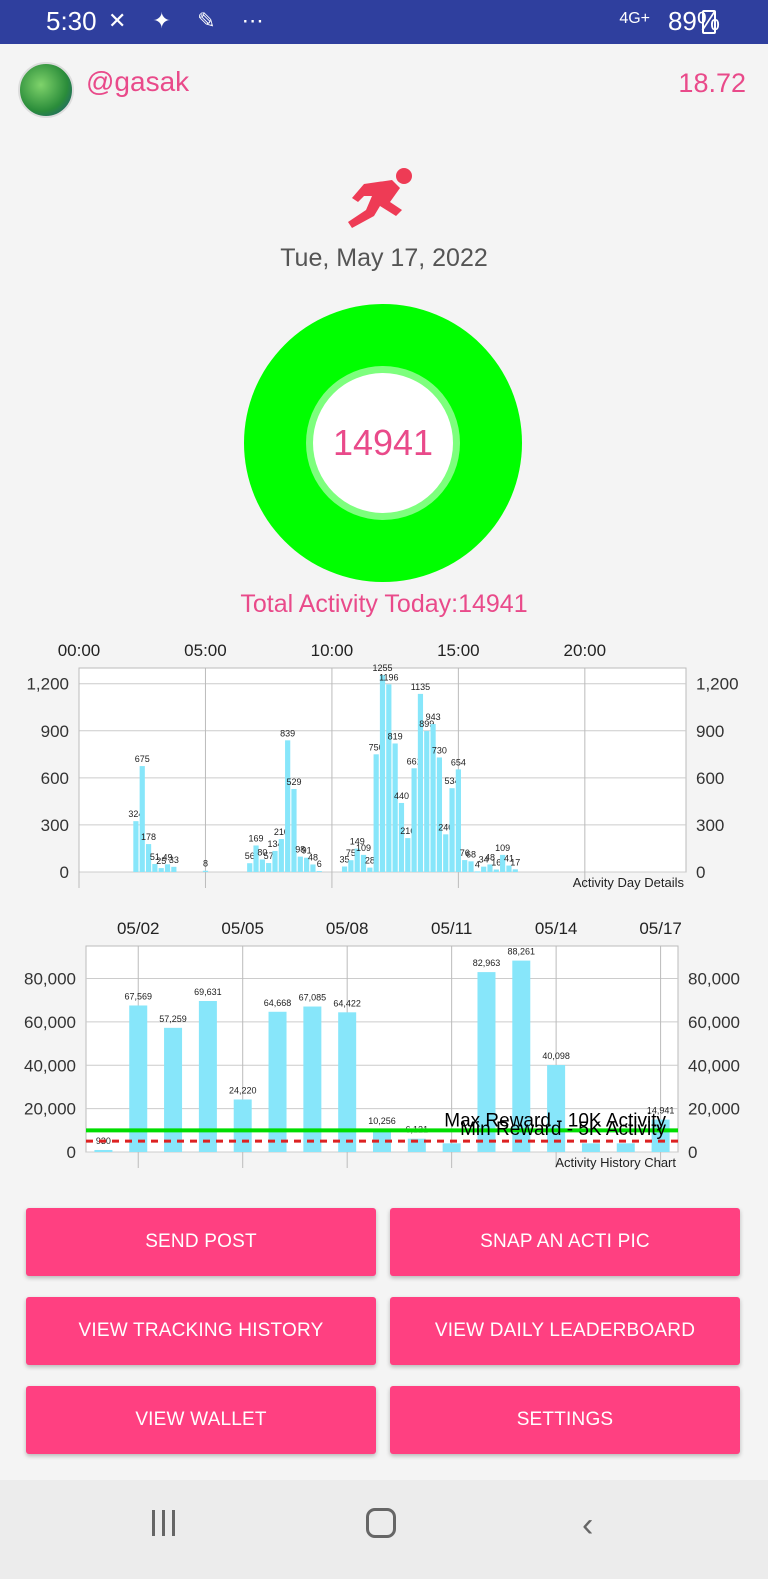 The height and width of the screenshot is (1579, 768). Describe the element at coordinates (167, 1525) in the screenshot. I see `recents-icon` at that location.